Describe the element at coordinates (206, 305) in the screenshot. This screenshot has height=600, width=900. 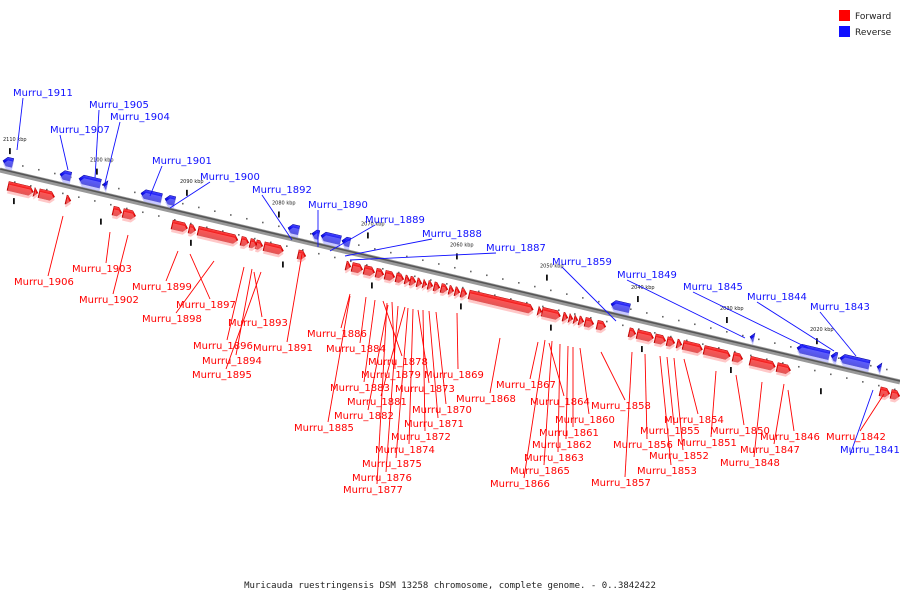
I see `gene-label: Murru_1897` at that location.